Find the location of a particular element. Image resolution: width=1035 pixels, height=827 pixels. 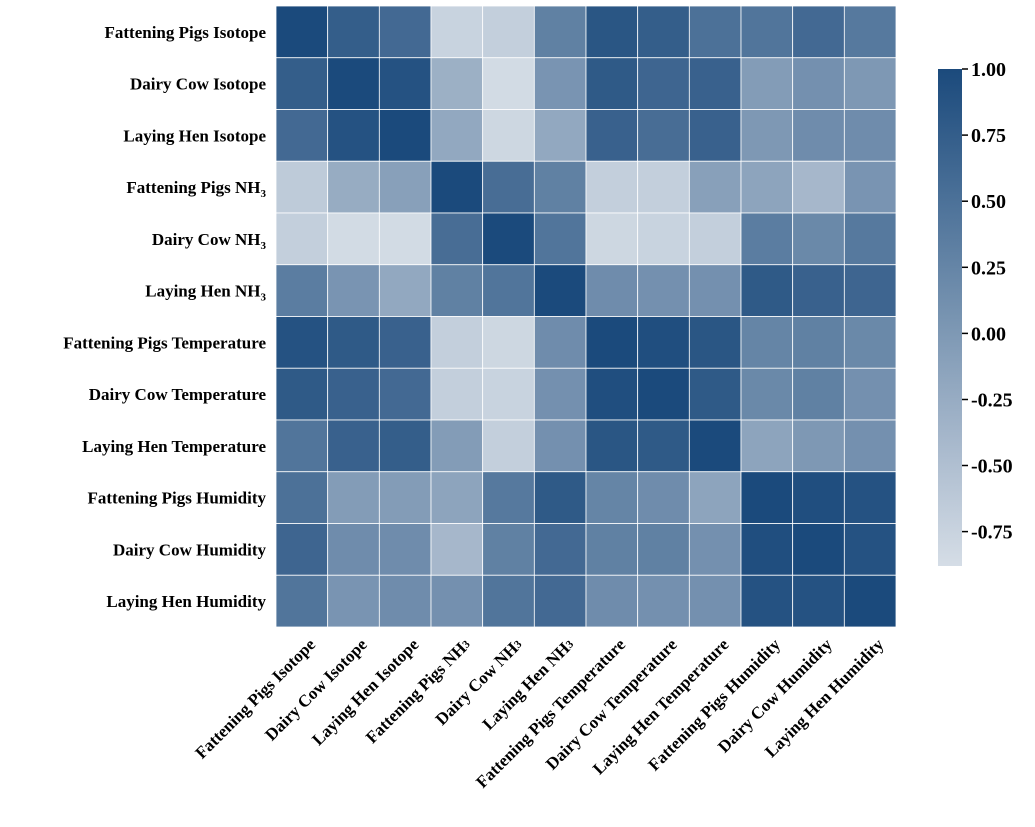

heatmap-cell-r4-c9 is located at coordinates (767, 239).